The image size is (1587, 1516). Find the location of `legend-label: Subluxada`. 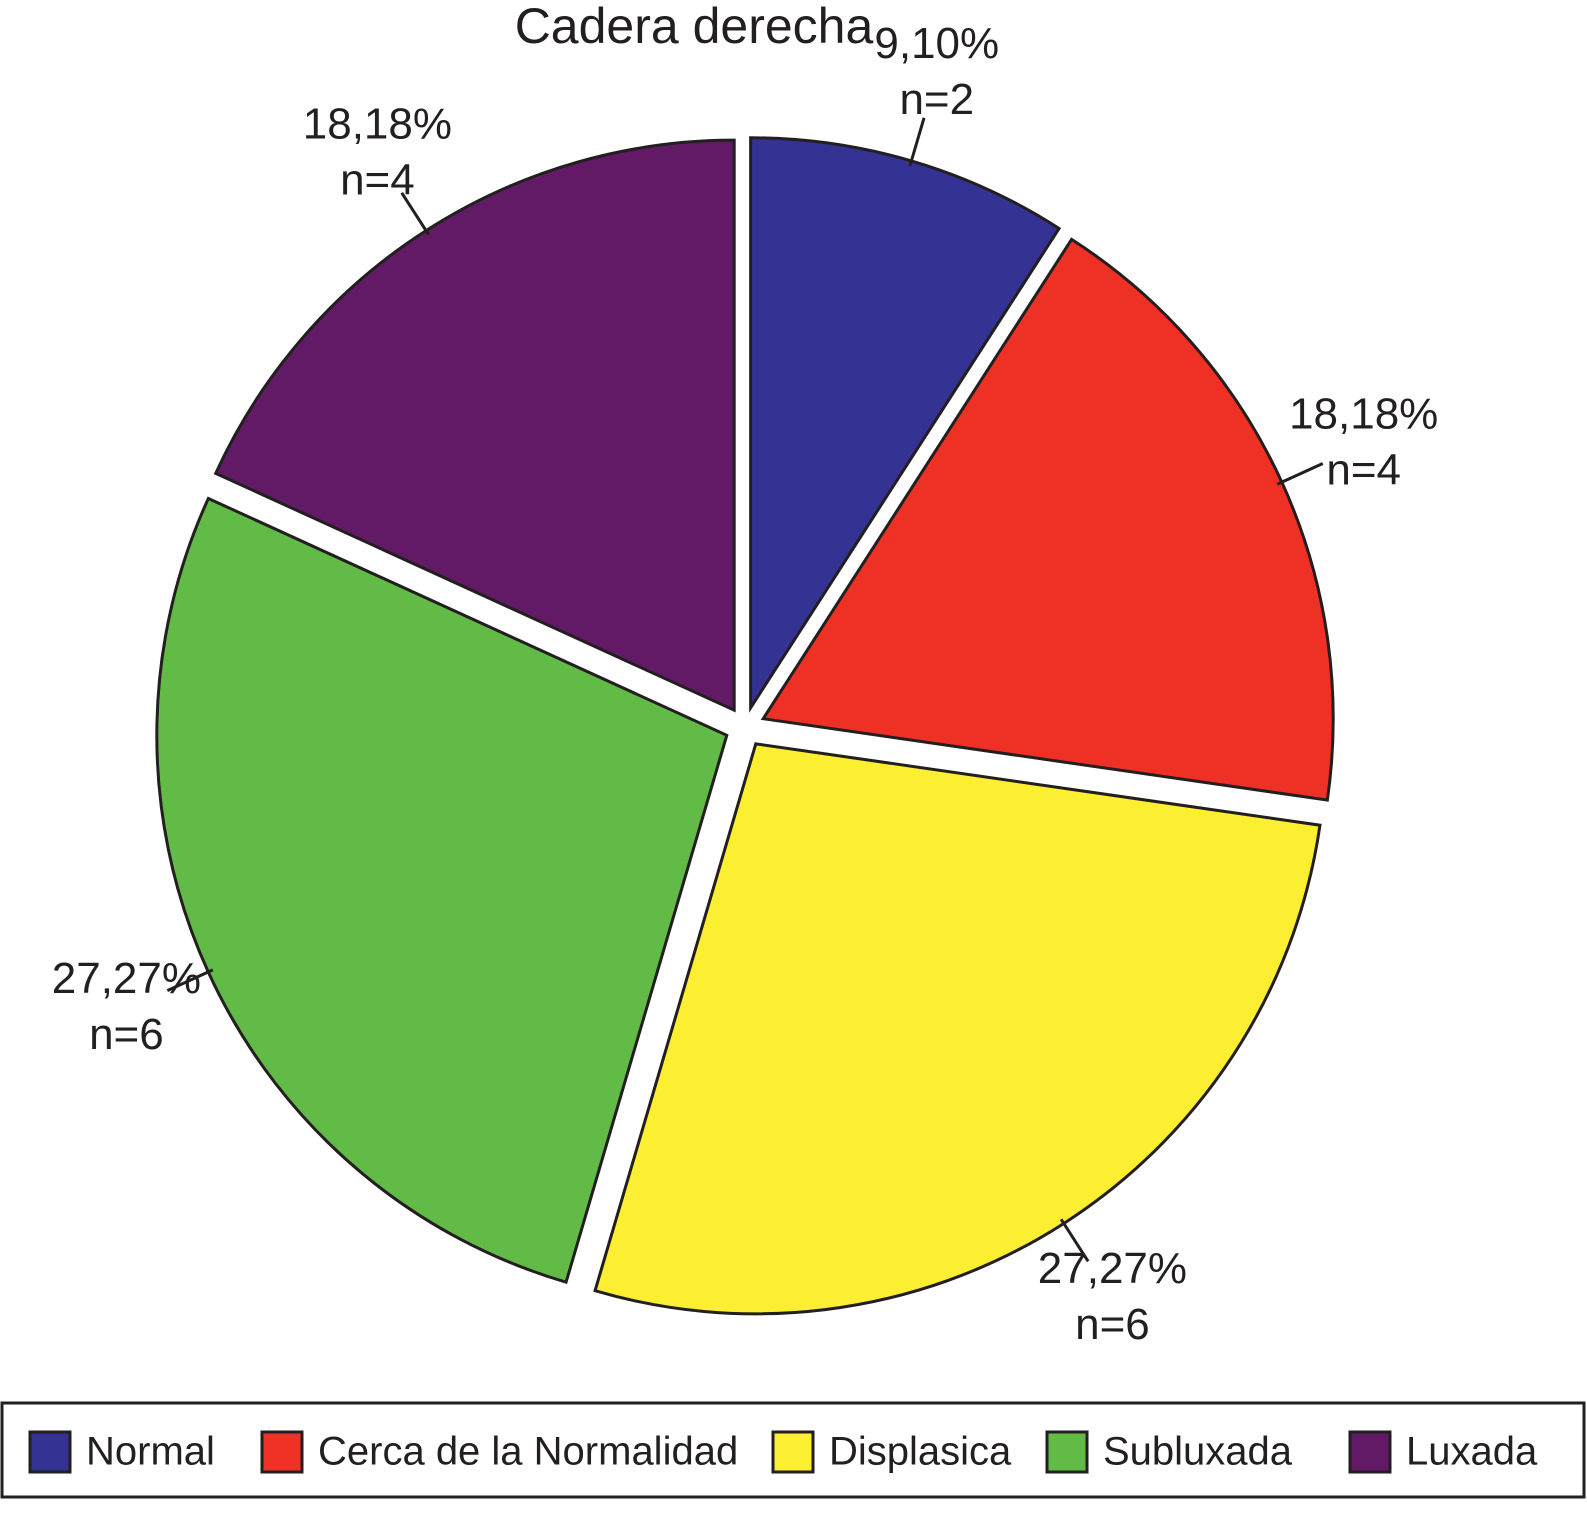

legend-label: Subluxada is located at coordinates (1198, 1452).